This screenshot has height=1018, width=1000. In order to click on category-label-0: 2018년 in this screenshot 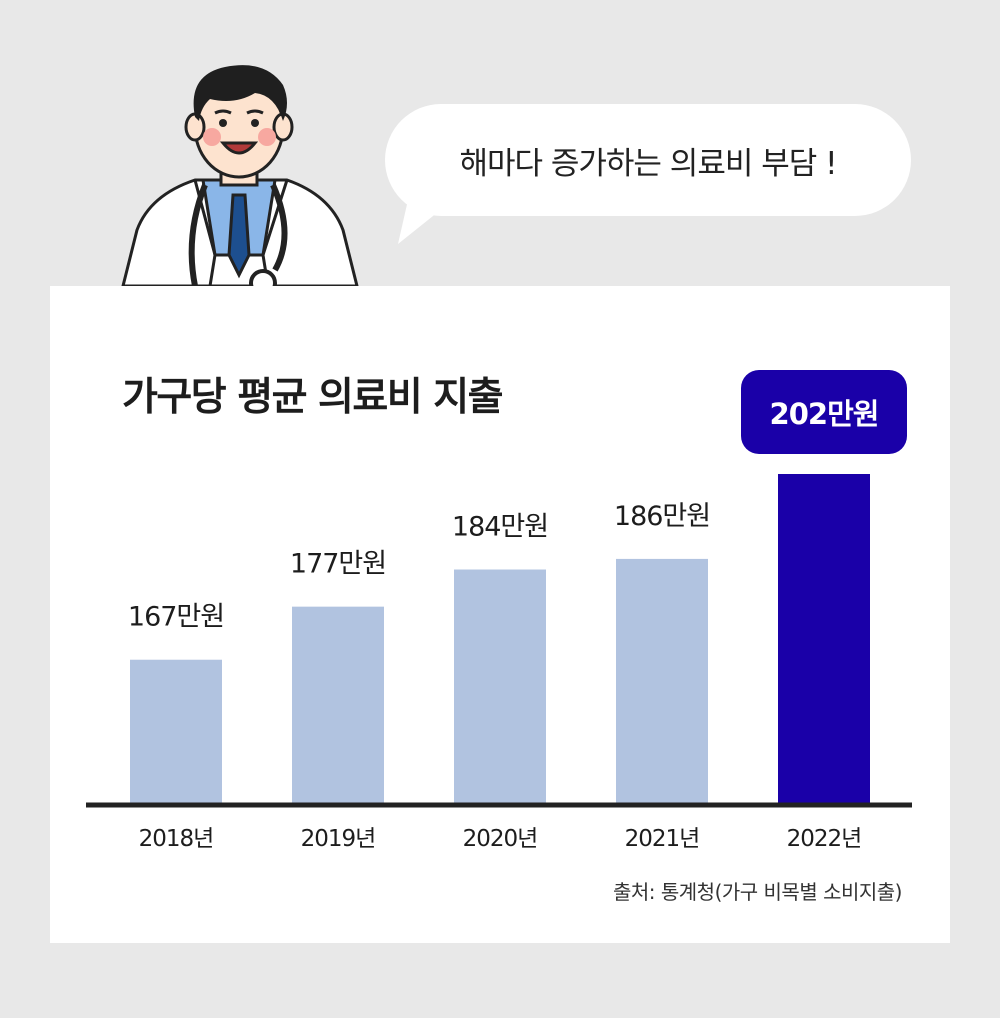, I will do `click(176, 839)`.